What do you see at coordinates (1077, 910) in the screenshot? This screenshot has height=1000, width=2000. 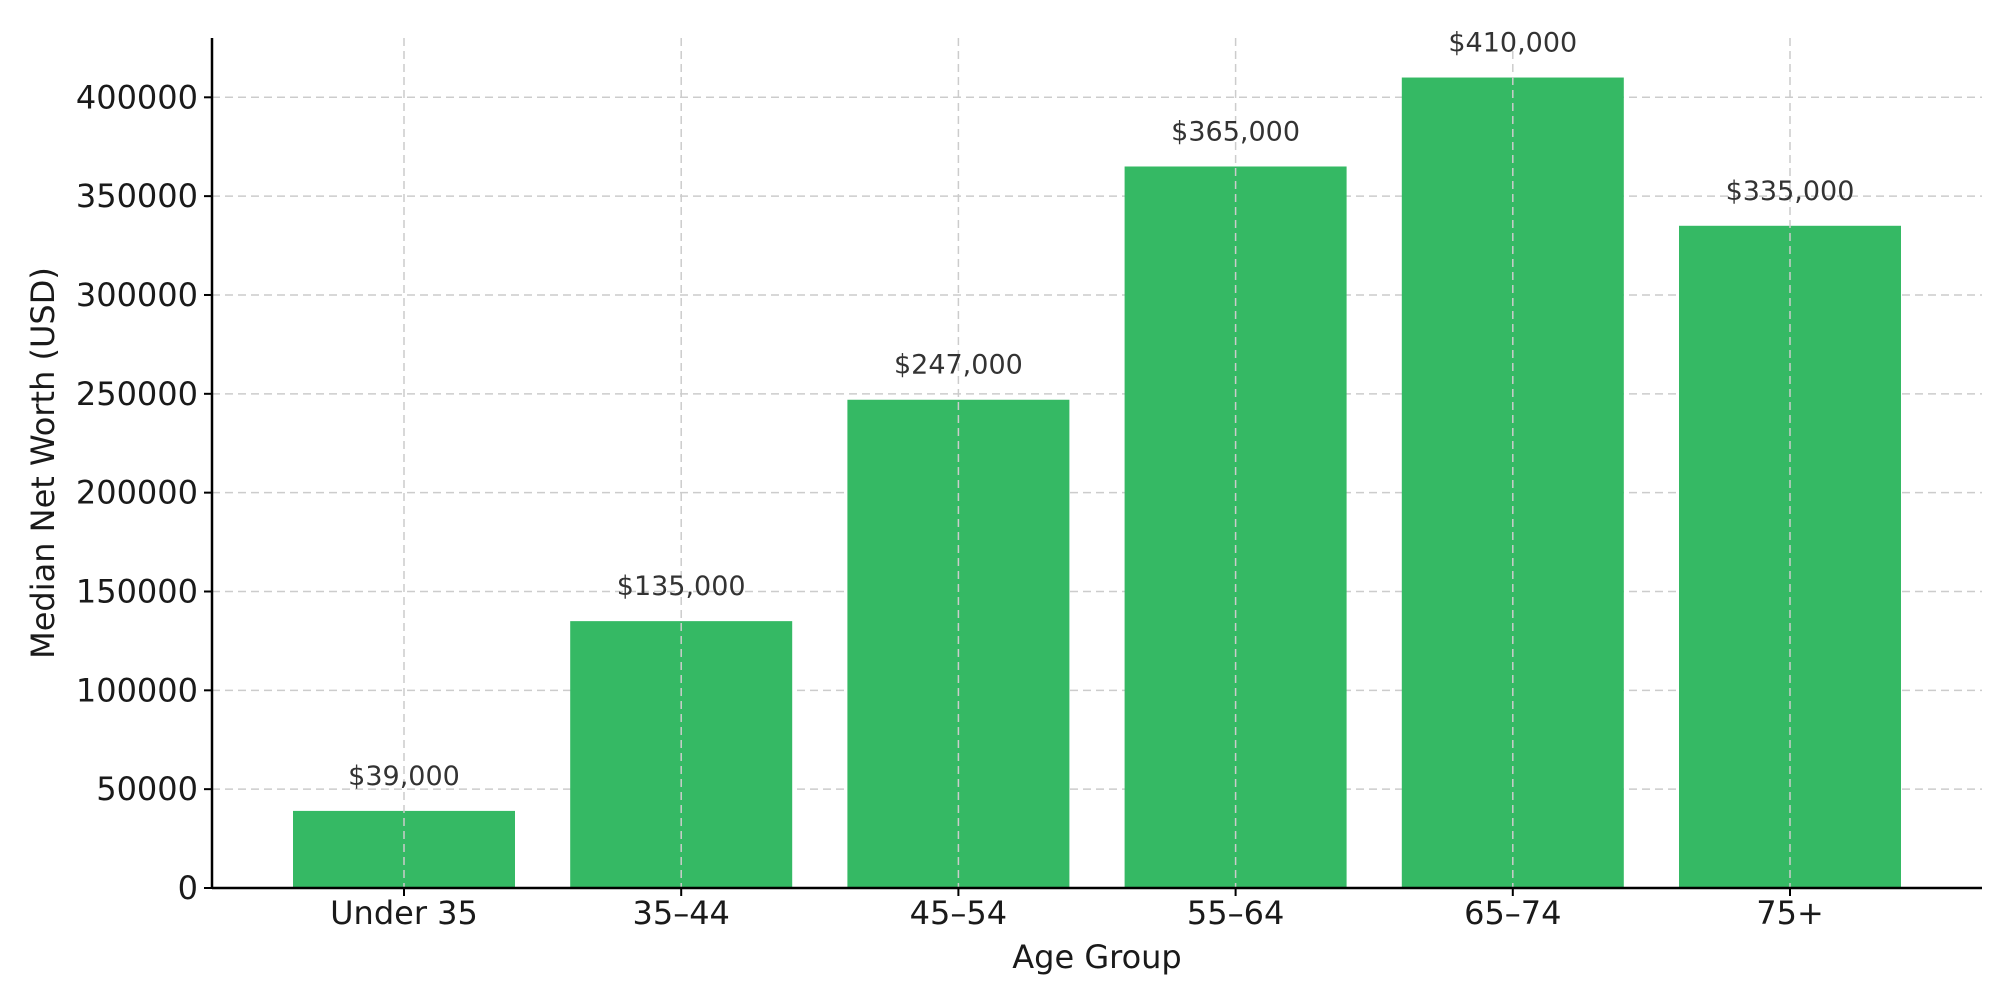 I see `x-tick-layer: Under 35 35–44 45–54 55–64 65–74 75+` at bounding box center [1077, 910].